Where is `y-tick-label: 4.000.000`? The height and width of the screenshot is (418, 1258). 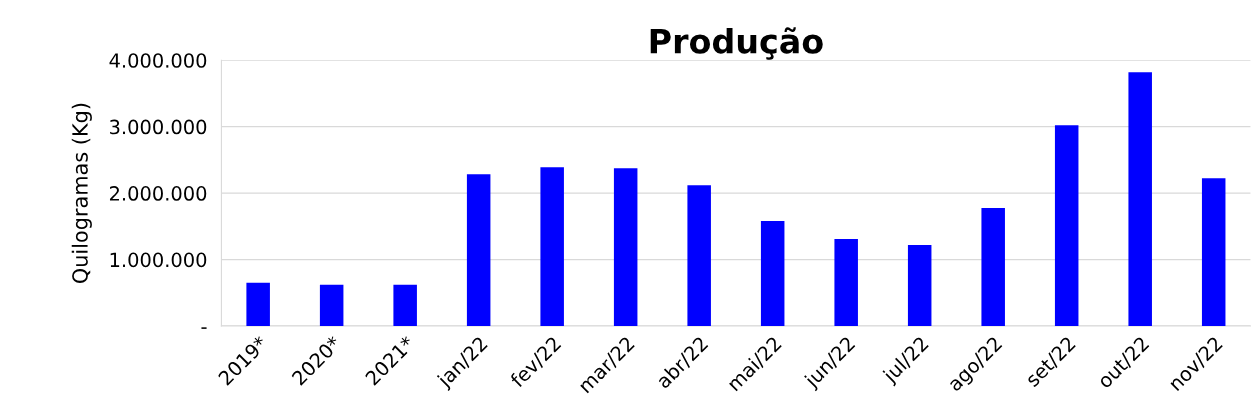
y-tick-label: 4.000.000 is located at coordinates (158, 60).